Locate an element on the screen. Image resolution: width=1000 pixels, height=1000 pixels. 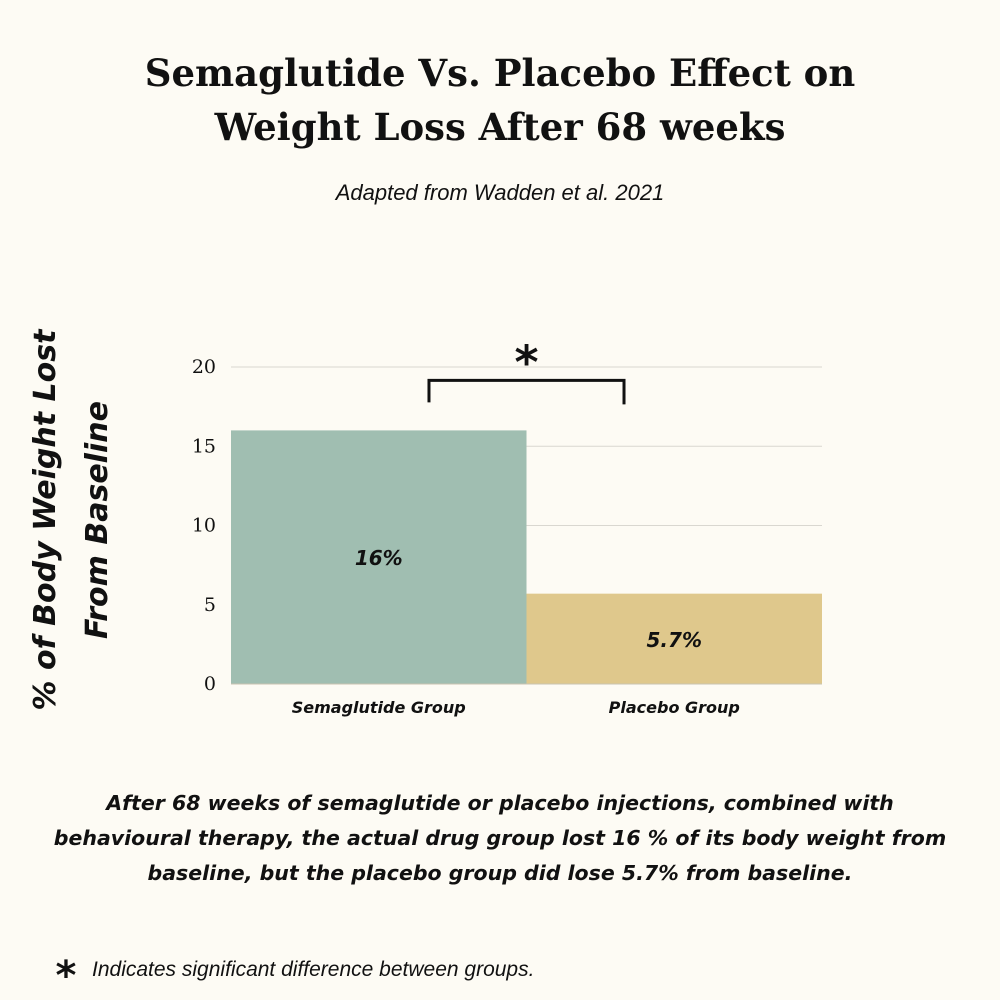
significance-asterisk-icon: * is located at coordinates (526, 362).